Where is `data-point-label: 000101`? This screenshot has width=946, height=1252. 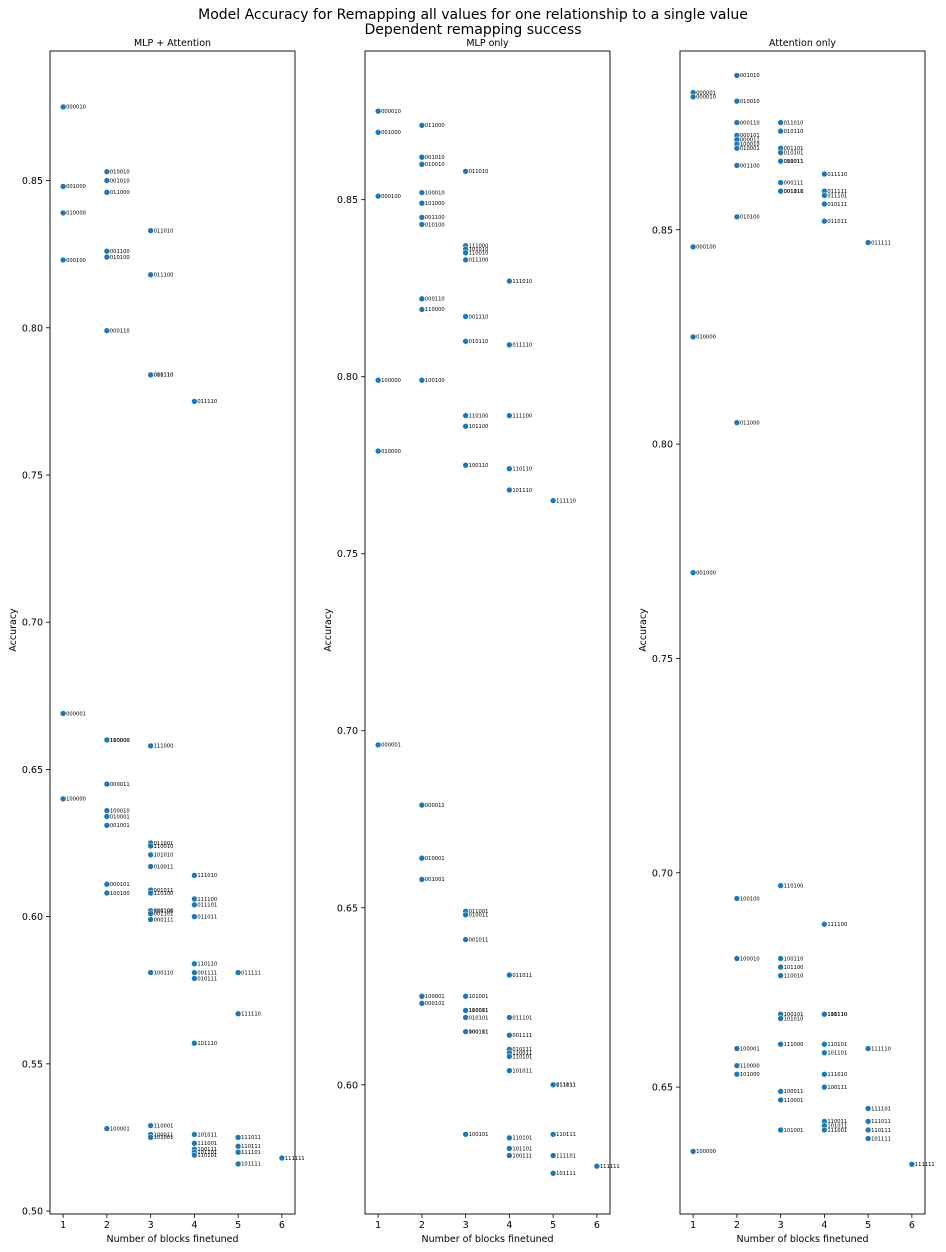
data-point-label: 000101 is located at coordinates (120, 885).